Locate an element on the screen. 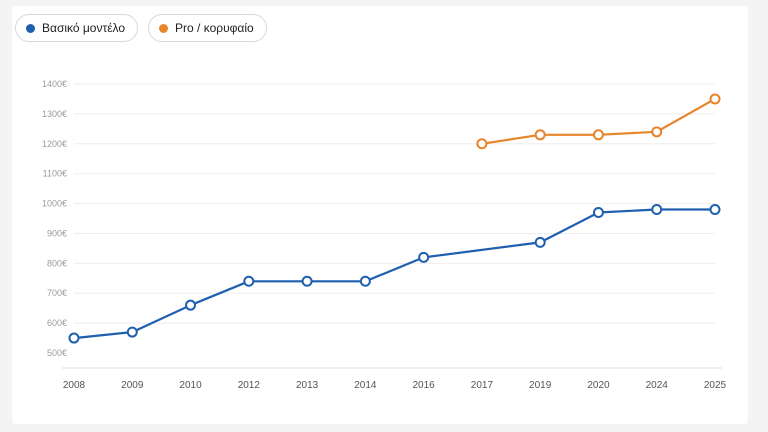 This screenshot has height=432, width=768. y-tick-label: 1400€ is located at coordinates (54, 84).